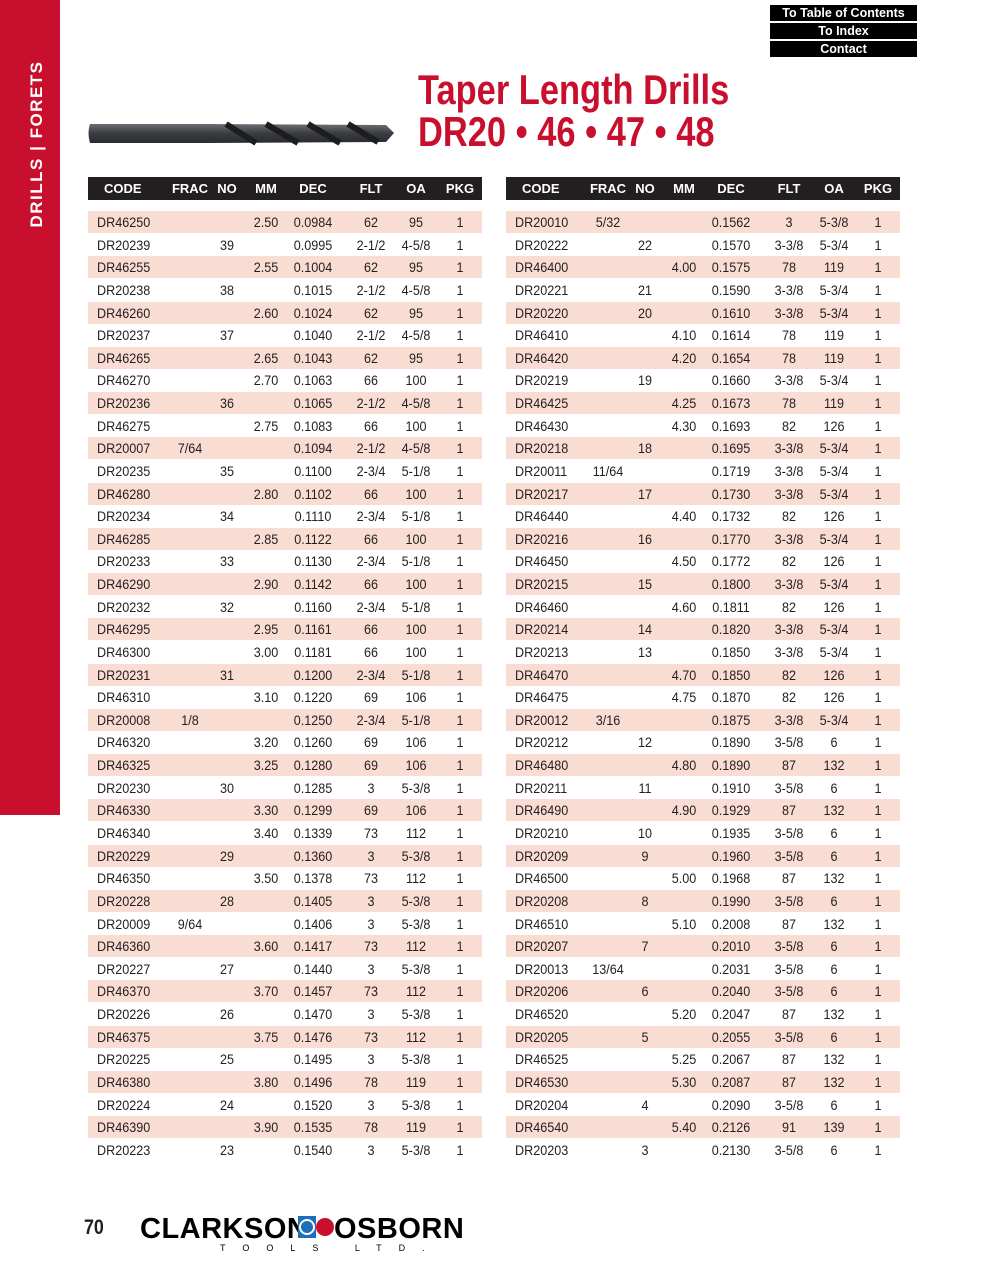  What do you see at coordinates (313, 448) in the screenshot?
I see `cell-dec: 0.1094` at bounding box center [313, 448].